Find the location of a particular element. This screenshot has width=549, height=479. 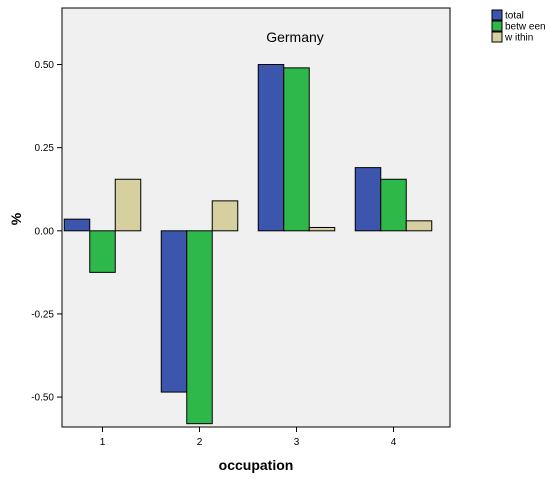

legend-swatch-within is located at coordinates (497, 37).